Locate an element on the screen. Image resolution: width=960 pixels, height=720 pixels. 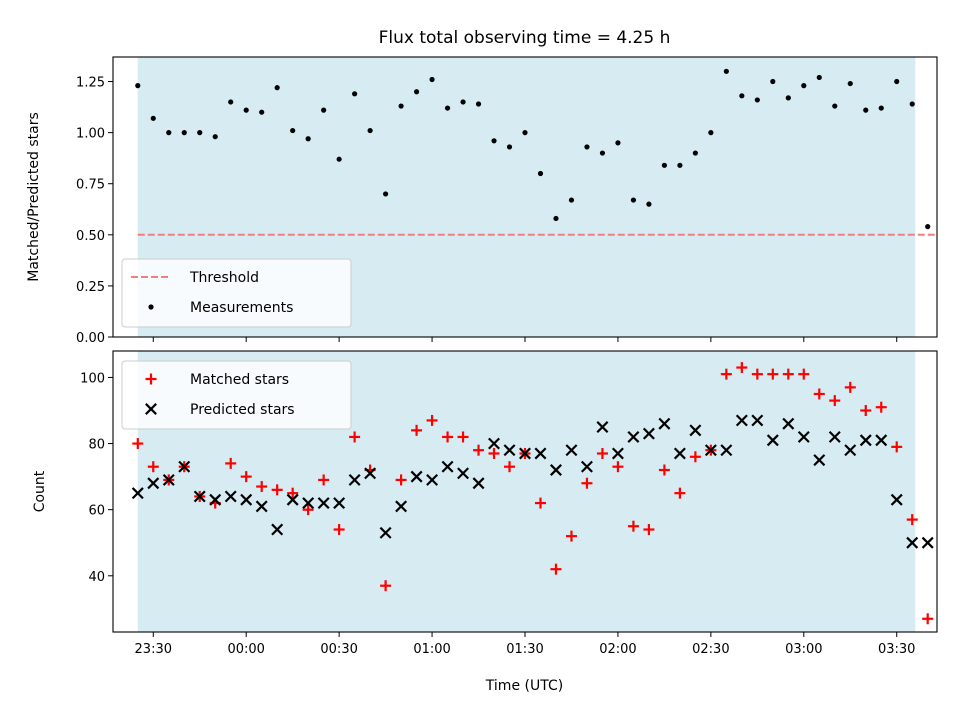
y-axis-title: Matched/Predicted stars is located at coordinates (34, 197).